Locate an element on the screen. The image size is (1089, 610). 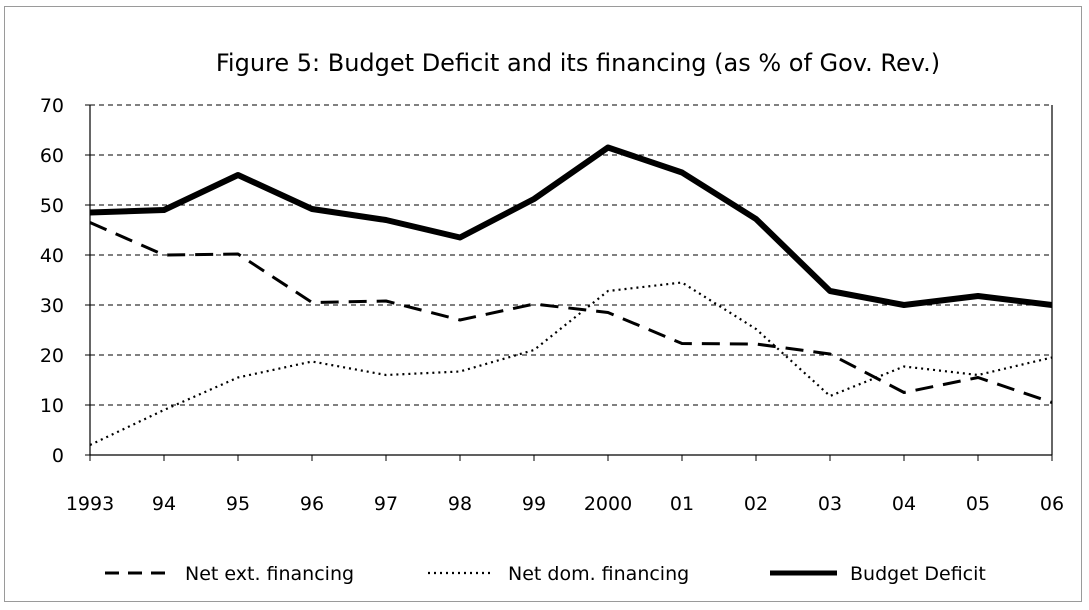
x-tick-label: 97 is located at coordinates (386, 504).